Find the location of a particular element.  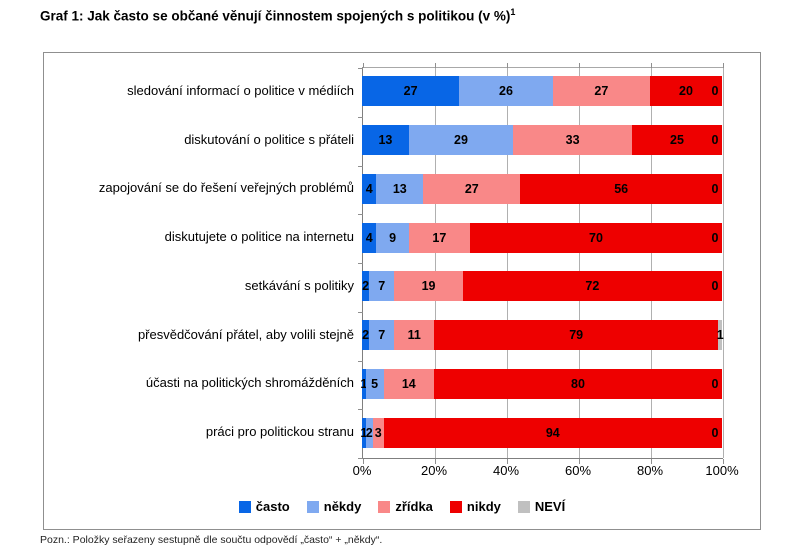

x-axis-label: 80% is located at coordinates (650, 470).